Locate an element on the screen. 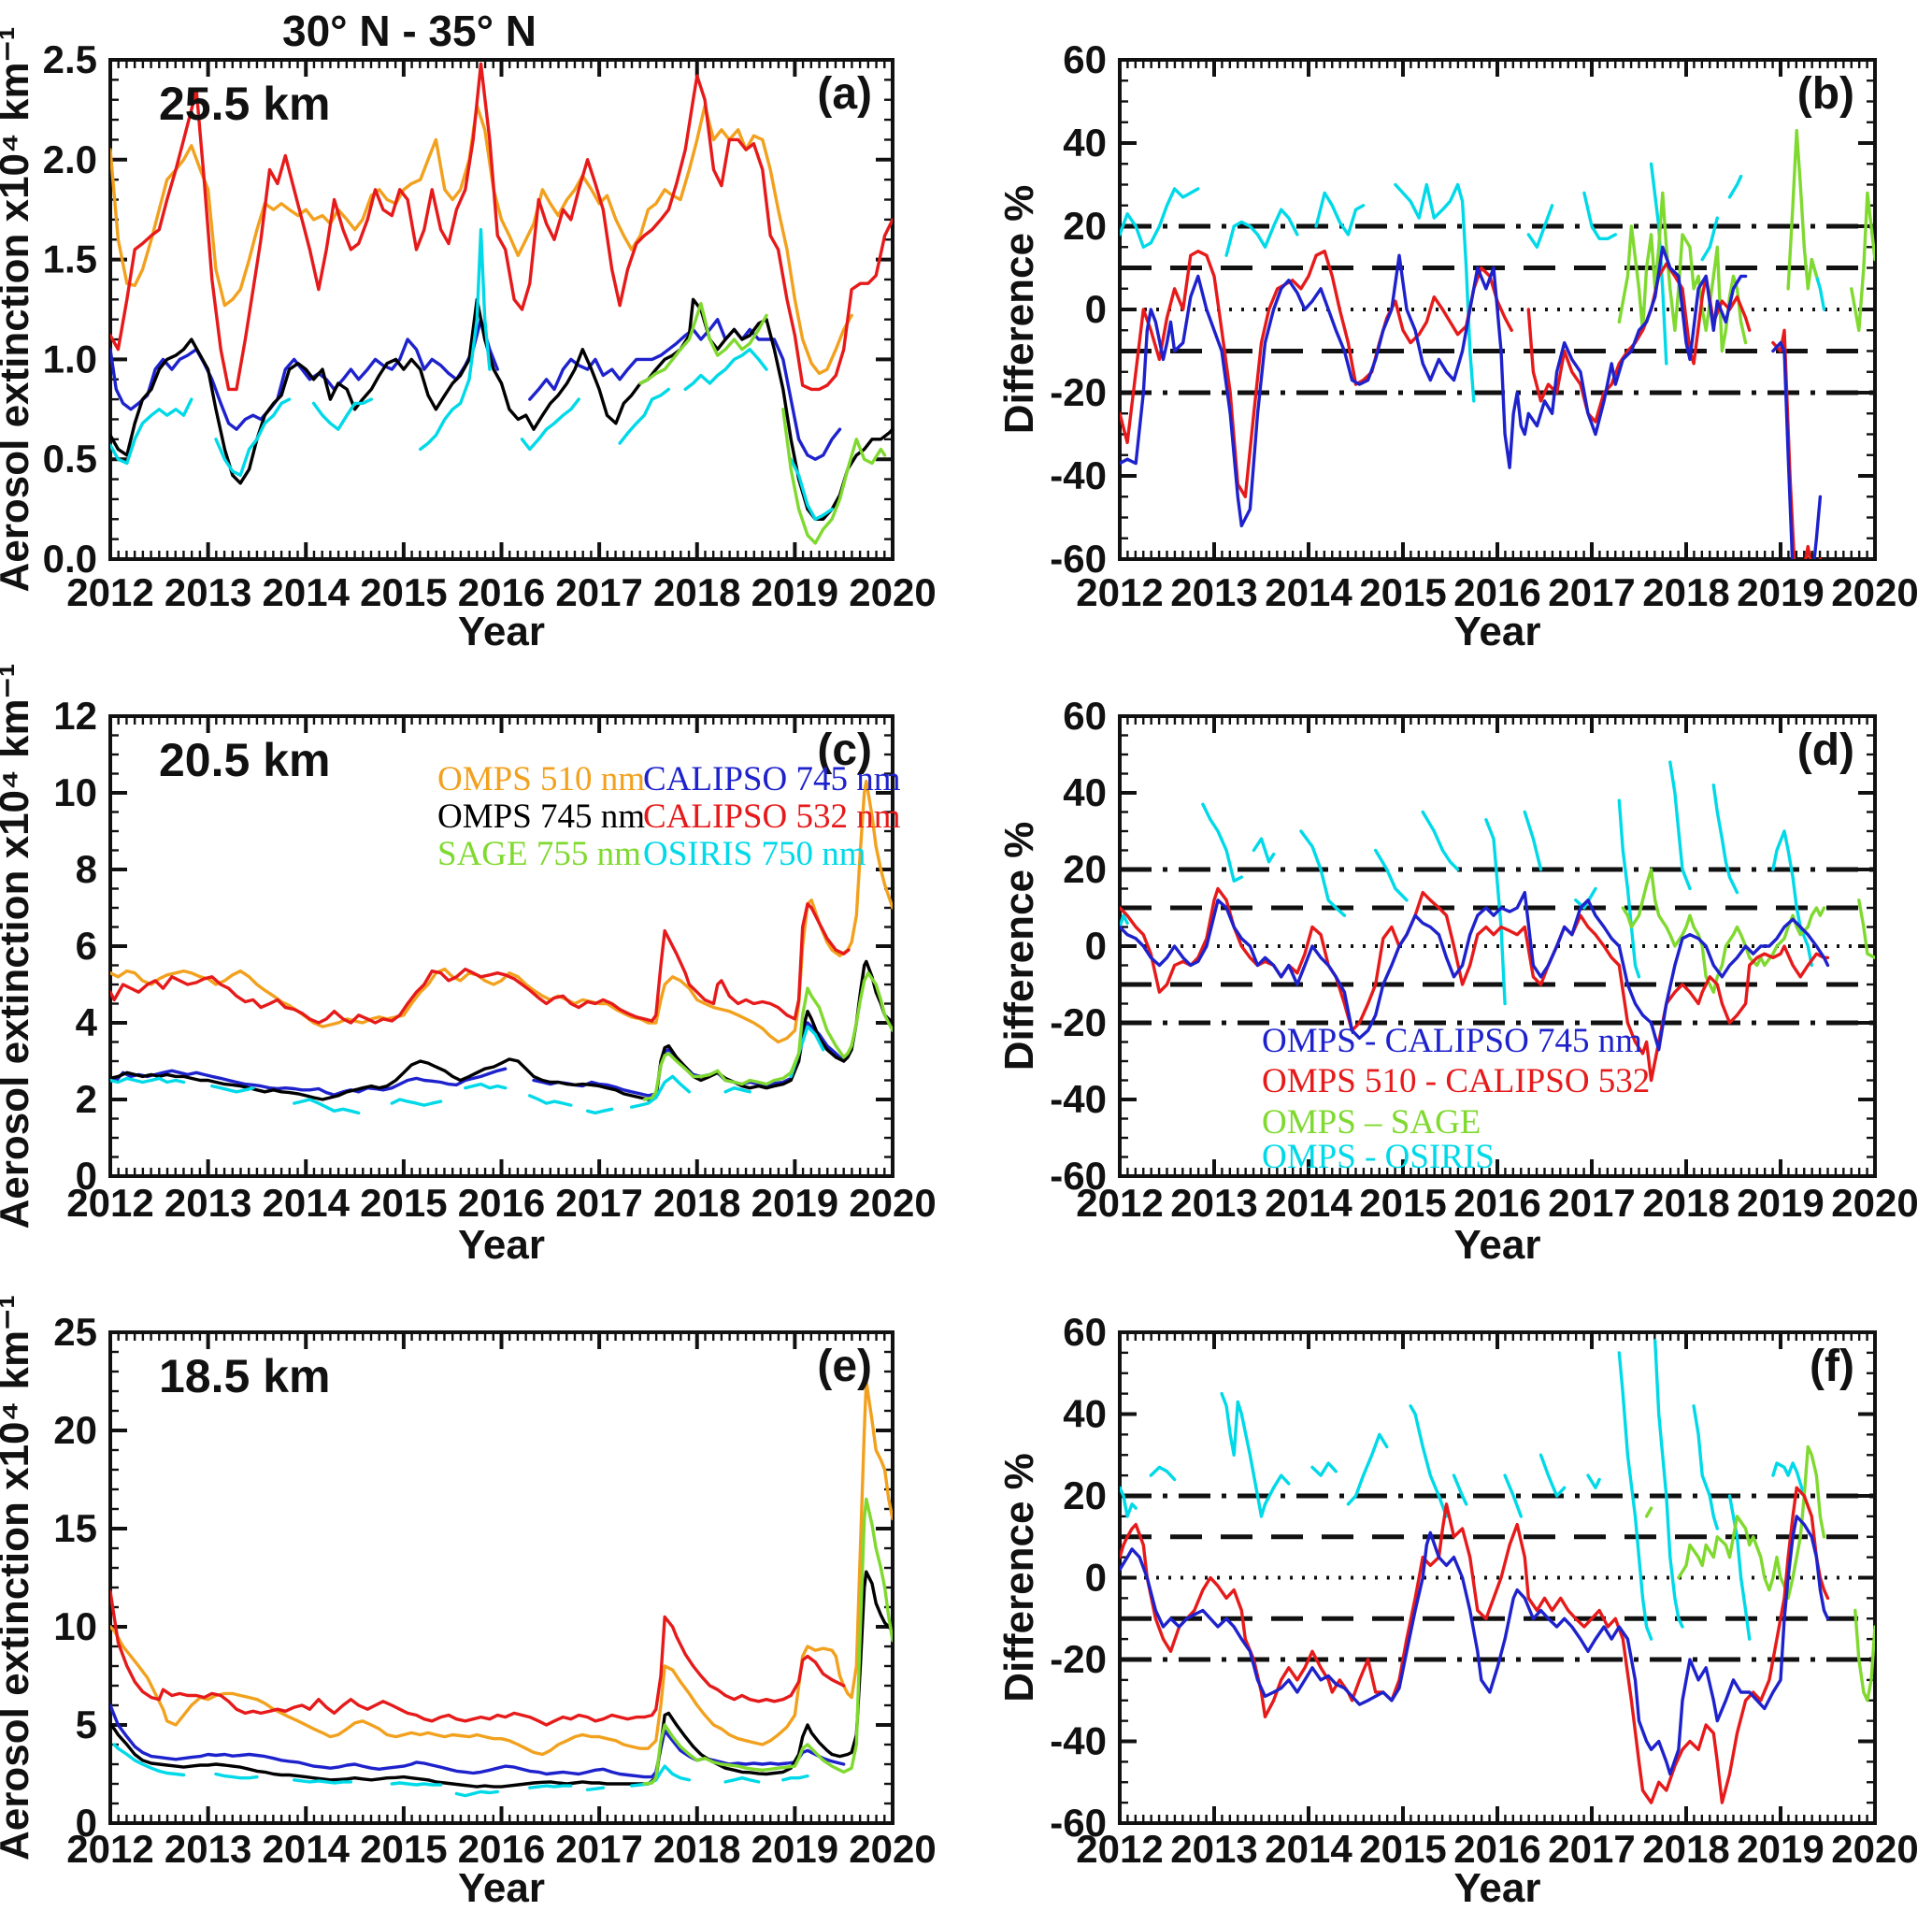  y-tick-label: -60 is located at coordinates (1078, 1823).